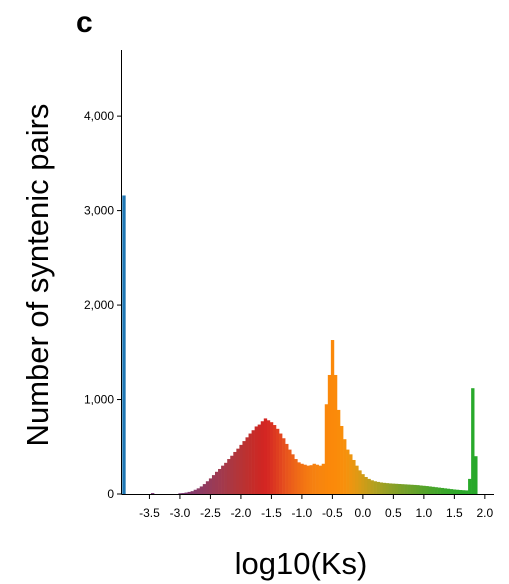 The height and width of the screenshot is (584, 509). What do you see at coordinates (149, 513) in the screenshot?
I see `x-tick-label: -3.5` at bounding box center [149, 513].